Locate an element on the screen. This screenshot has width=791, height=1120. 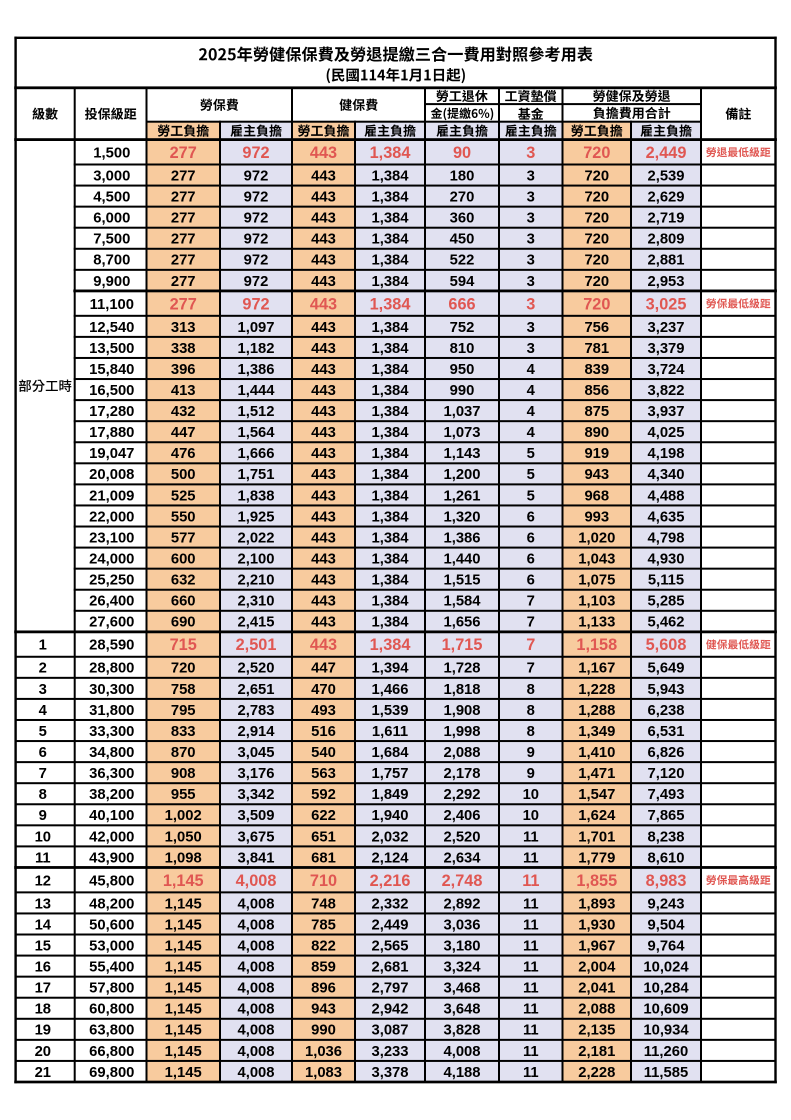
svg-text: 3,468 is located at coordinates (461, 989).